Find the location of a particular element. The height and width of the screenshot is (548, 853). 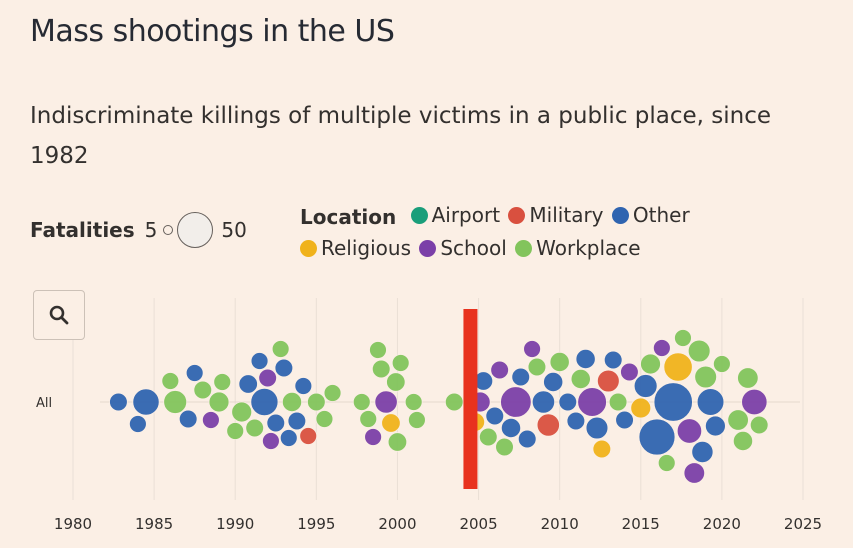

highlight-bar is located at coordinates (470, 399).